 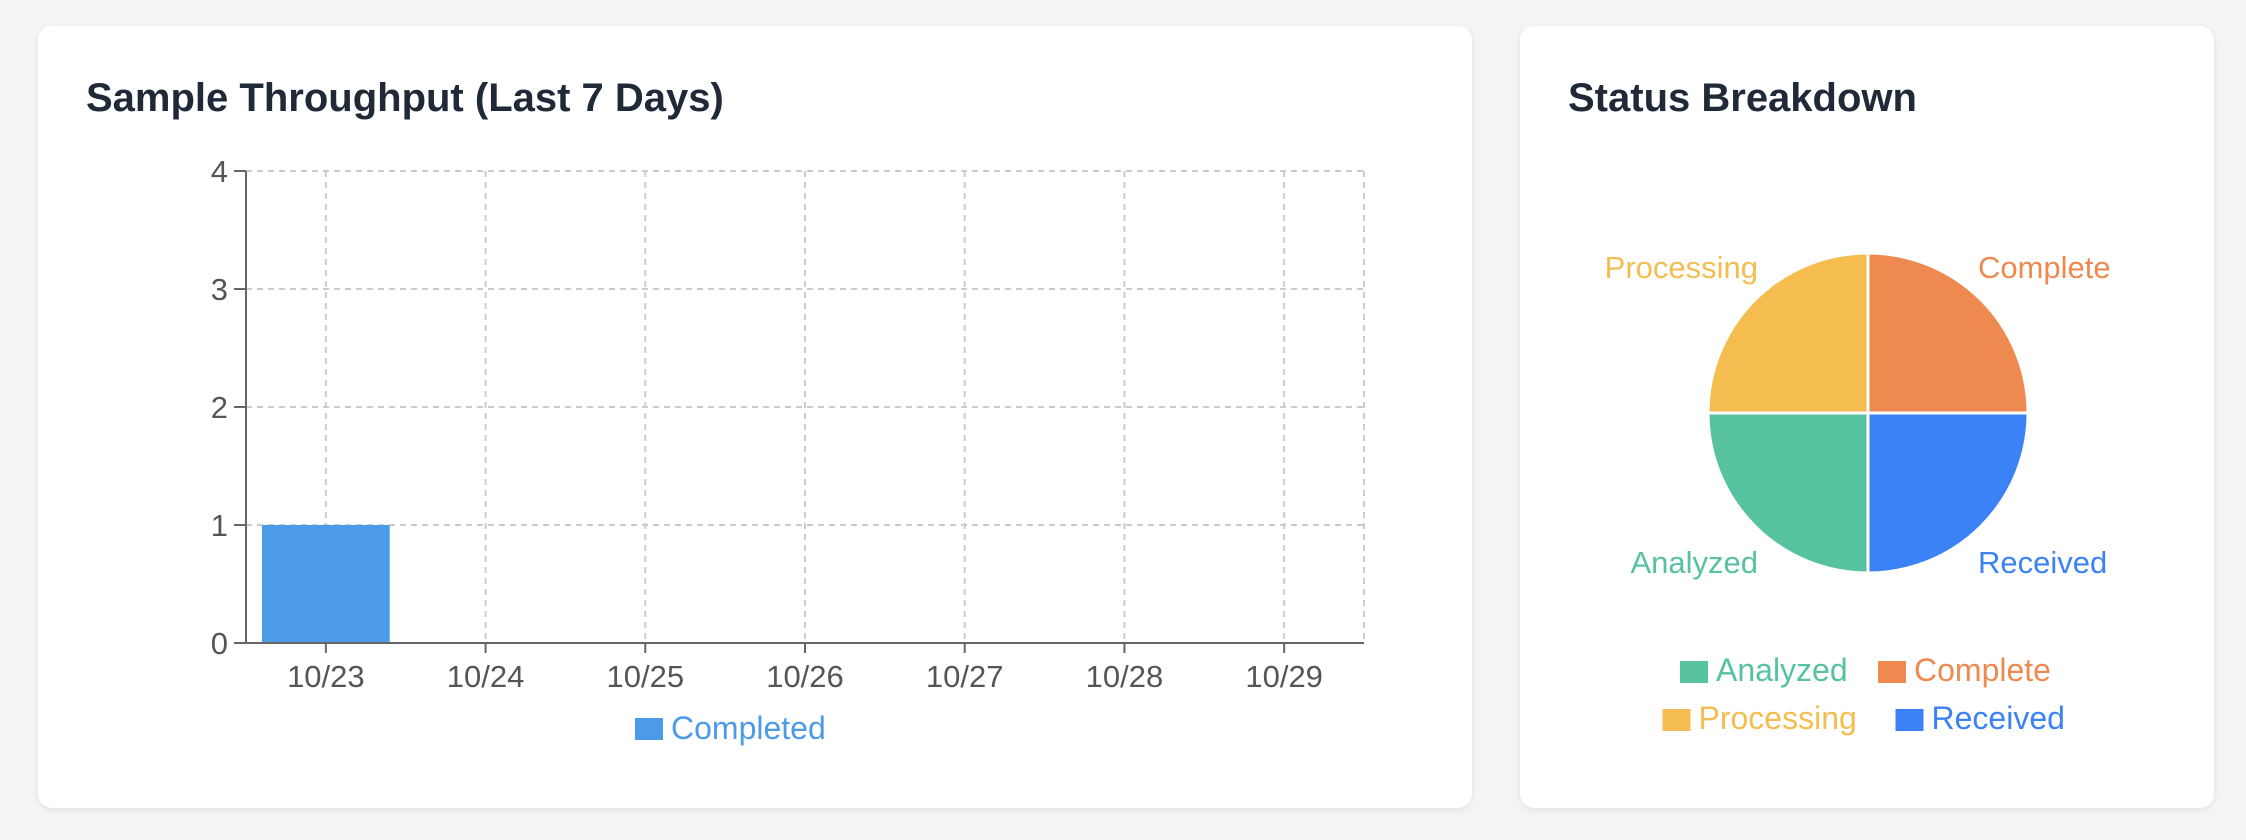 What do you see at coordinates (1695, 562) in the screenshot?
I see `pie-label-analyzed: Analyzed` at bounding box center [1695, 562].